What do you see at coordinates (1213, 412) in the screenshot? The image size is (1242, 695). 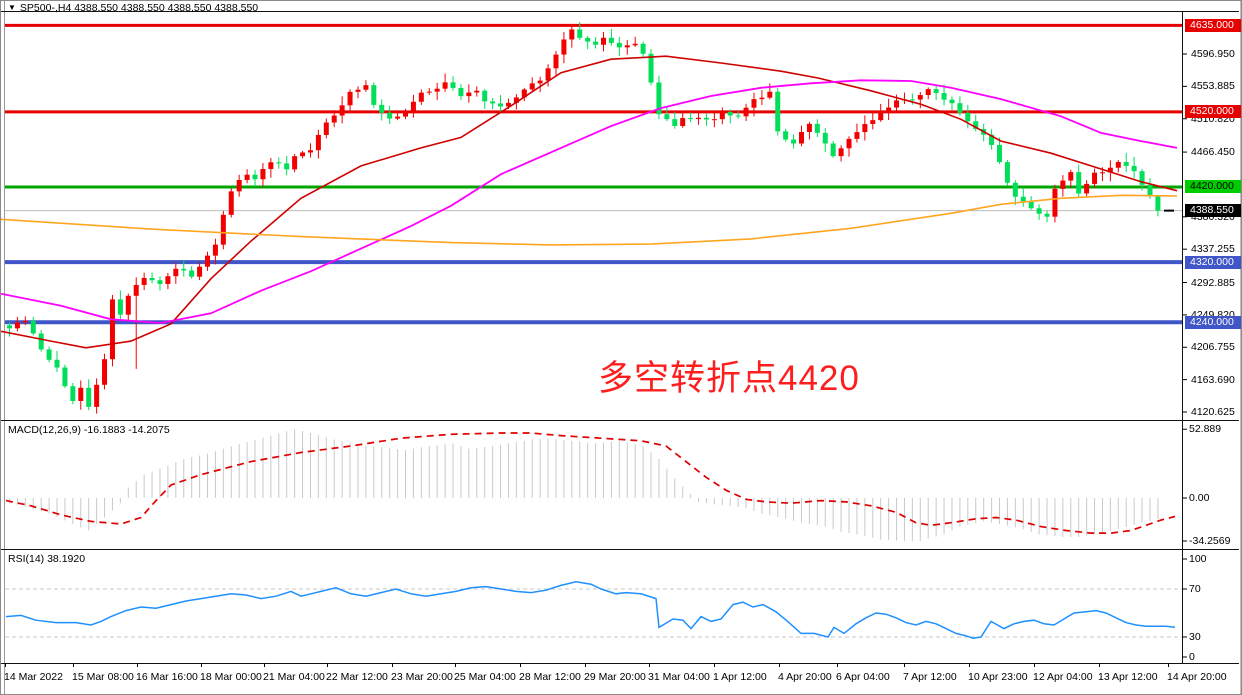 I see `price-axis-tick-label: 4120.625` at bounding box center [1213, 412].